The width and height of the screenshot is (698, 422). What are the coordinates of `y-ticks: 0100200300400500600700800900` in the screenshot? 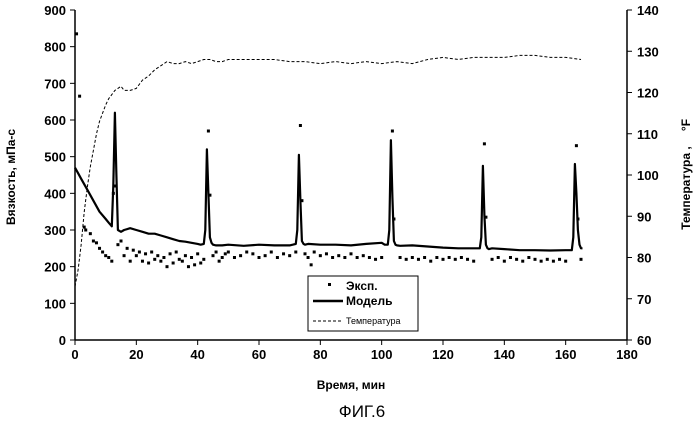 It's located at (59, 175).